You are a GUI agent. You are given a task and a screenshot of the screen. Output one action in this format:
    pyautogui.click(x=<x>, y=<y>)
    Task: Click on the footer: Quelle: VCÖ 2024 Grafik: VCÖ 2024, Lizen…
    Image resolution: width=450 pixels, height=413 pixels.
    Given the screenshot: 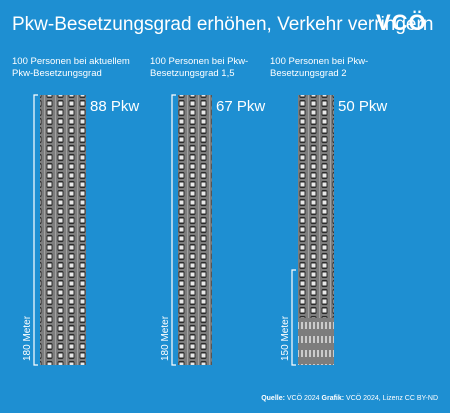 What is the action you would take?
    pyautogui.click(x=349, y=398)
    